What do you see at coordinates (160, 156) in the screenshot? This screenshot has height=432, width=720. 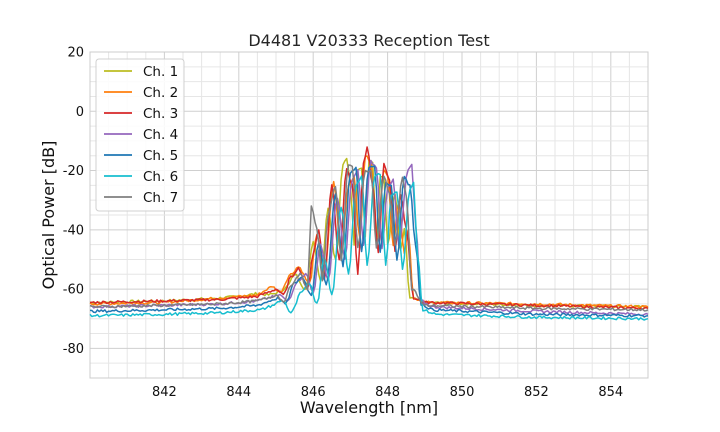 I see `legend-label: Ch. 5` at bounding box center [160, 156].